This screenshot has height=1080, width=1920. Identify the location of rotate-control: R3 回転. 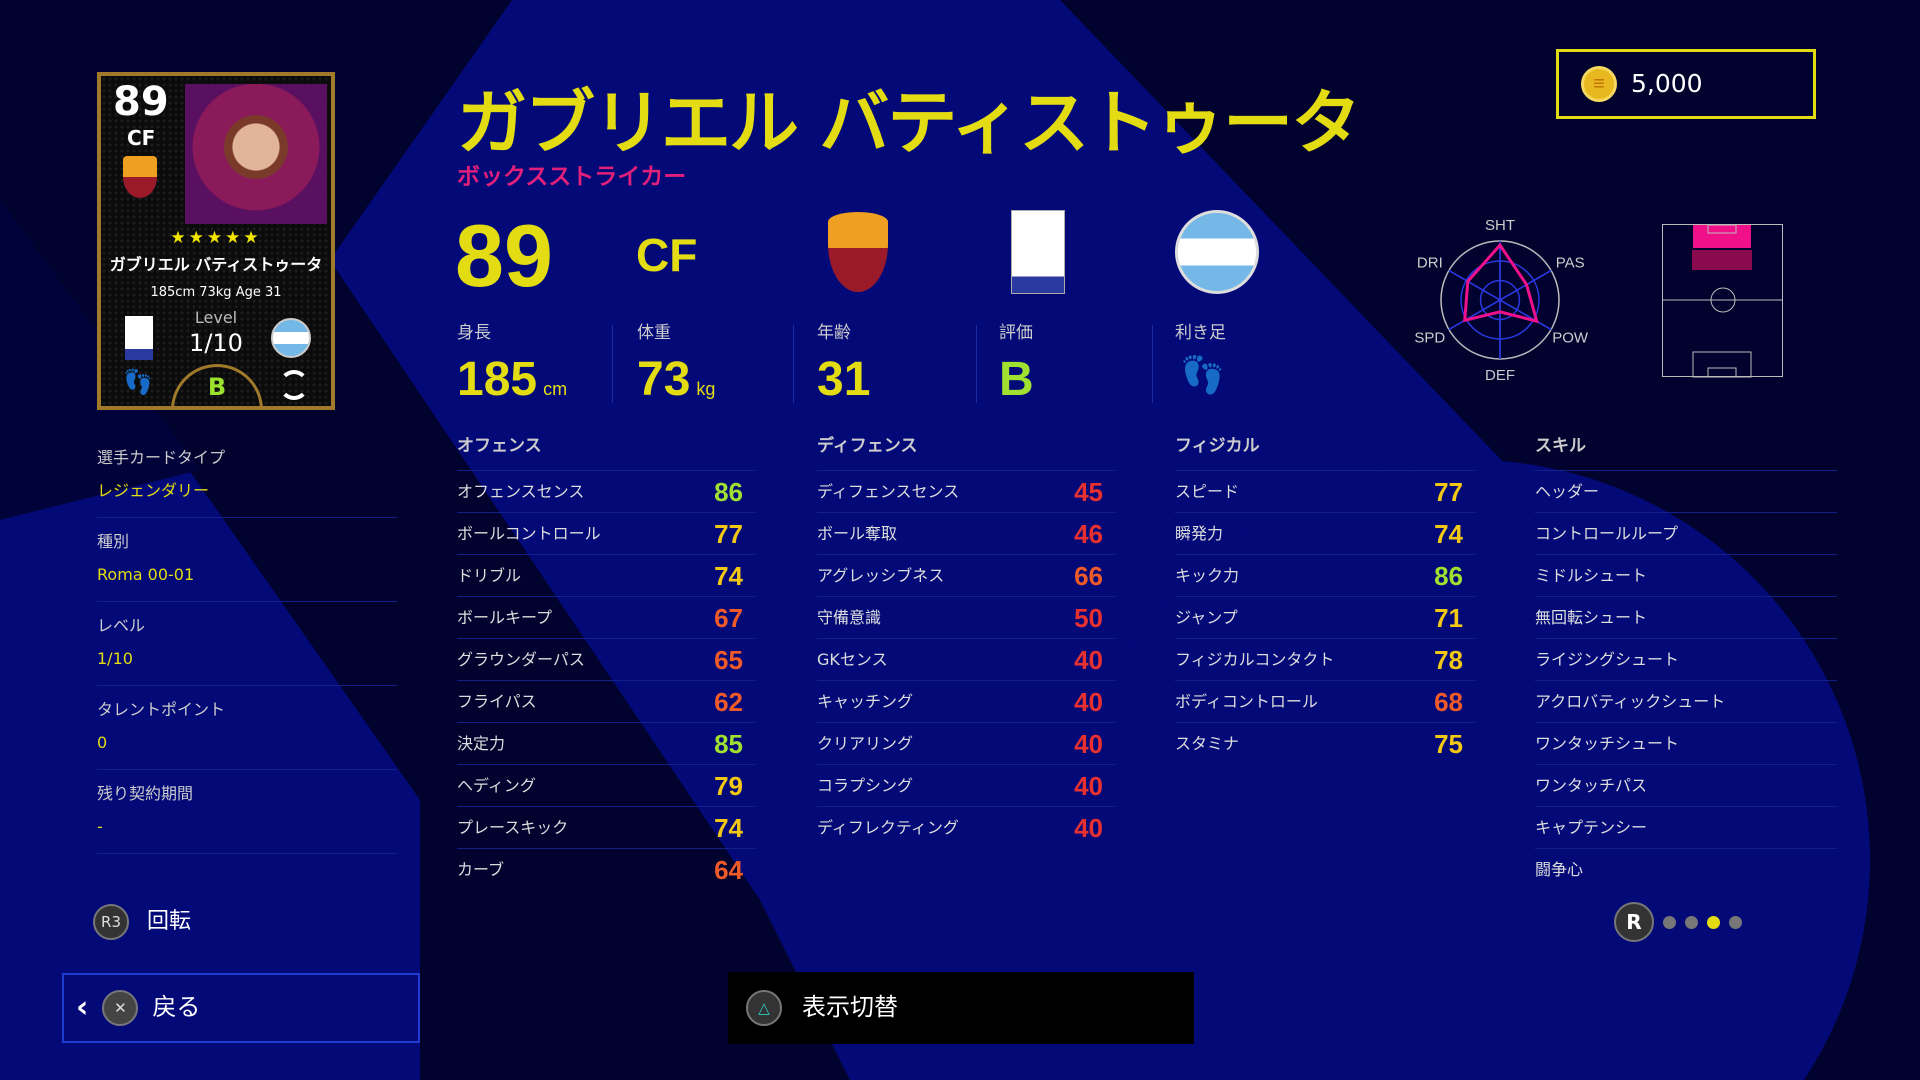
(142, 922).